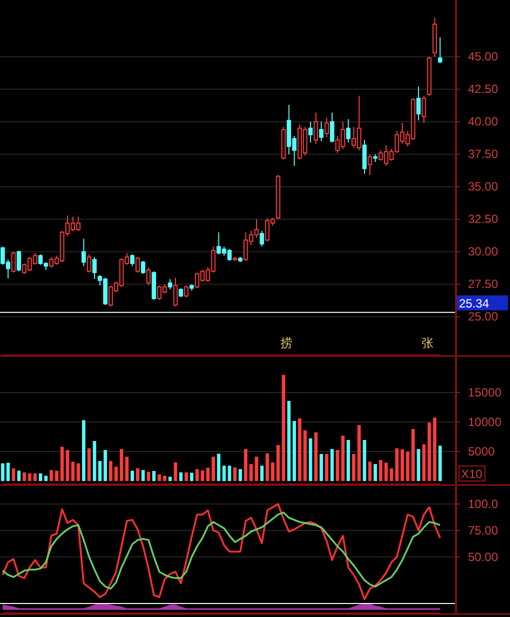  Describe the element at coordinates (286, 343) in the screenshot. I see `annotation: 捞` at that location.